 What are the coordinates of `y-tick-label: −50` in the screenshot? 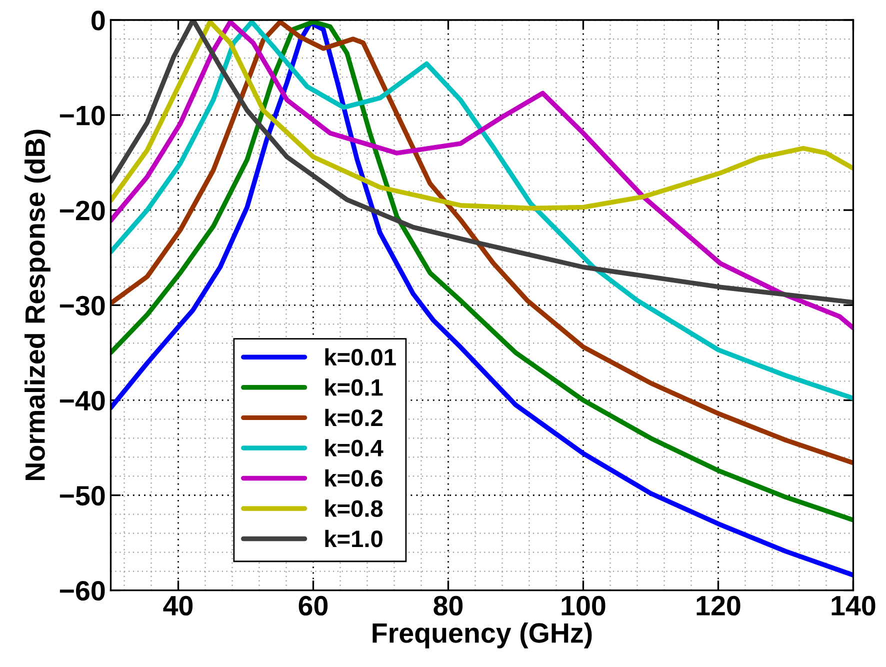 It's located at (82, 496).